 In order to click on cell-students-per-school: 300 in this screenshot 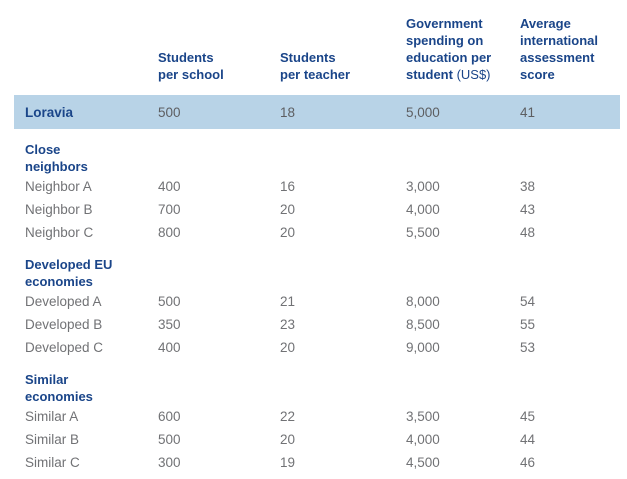, I will do `click(169, 462)`.